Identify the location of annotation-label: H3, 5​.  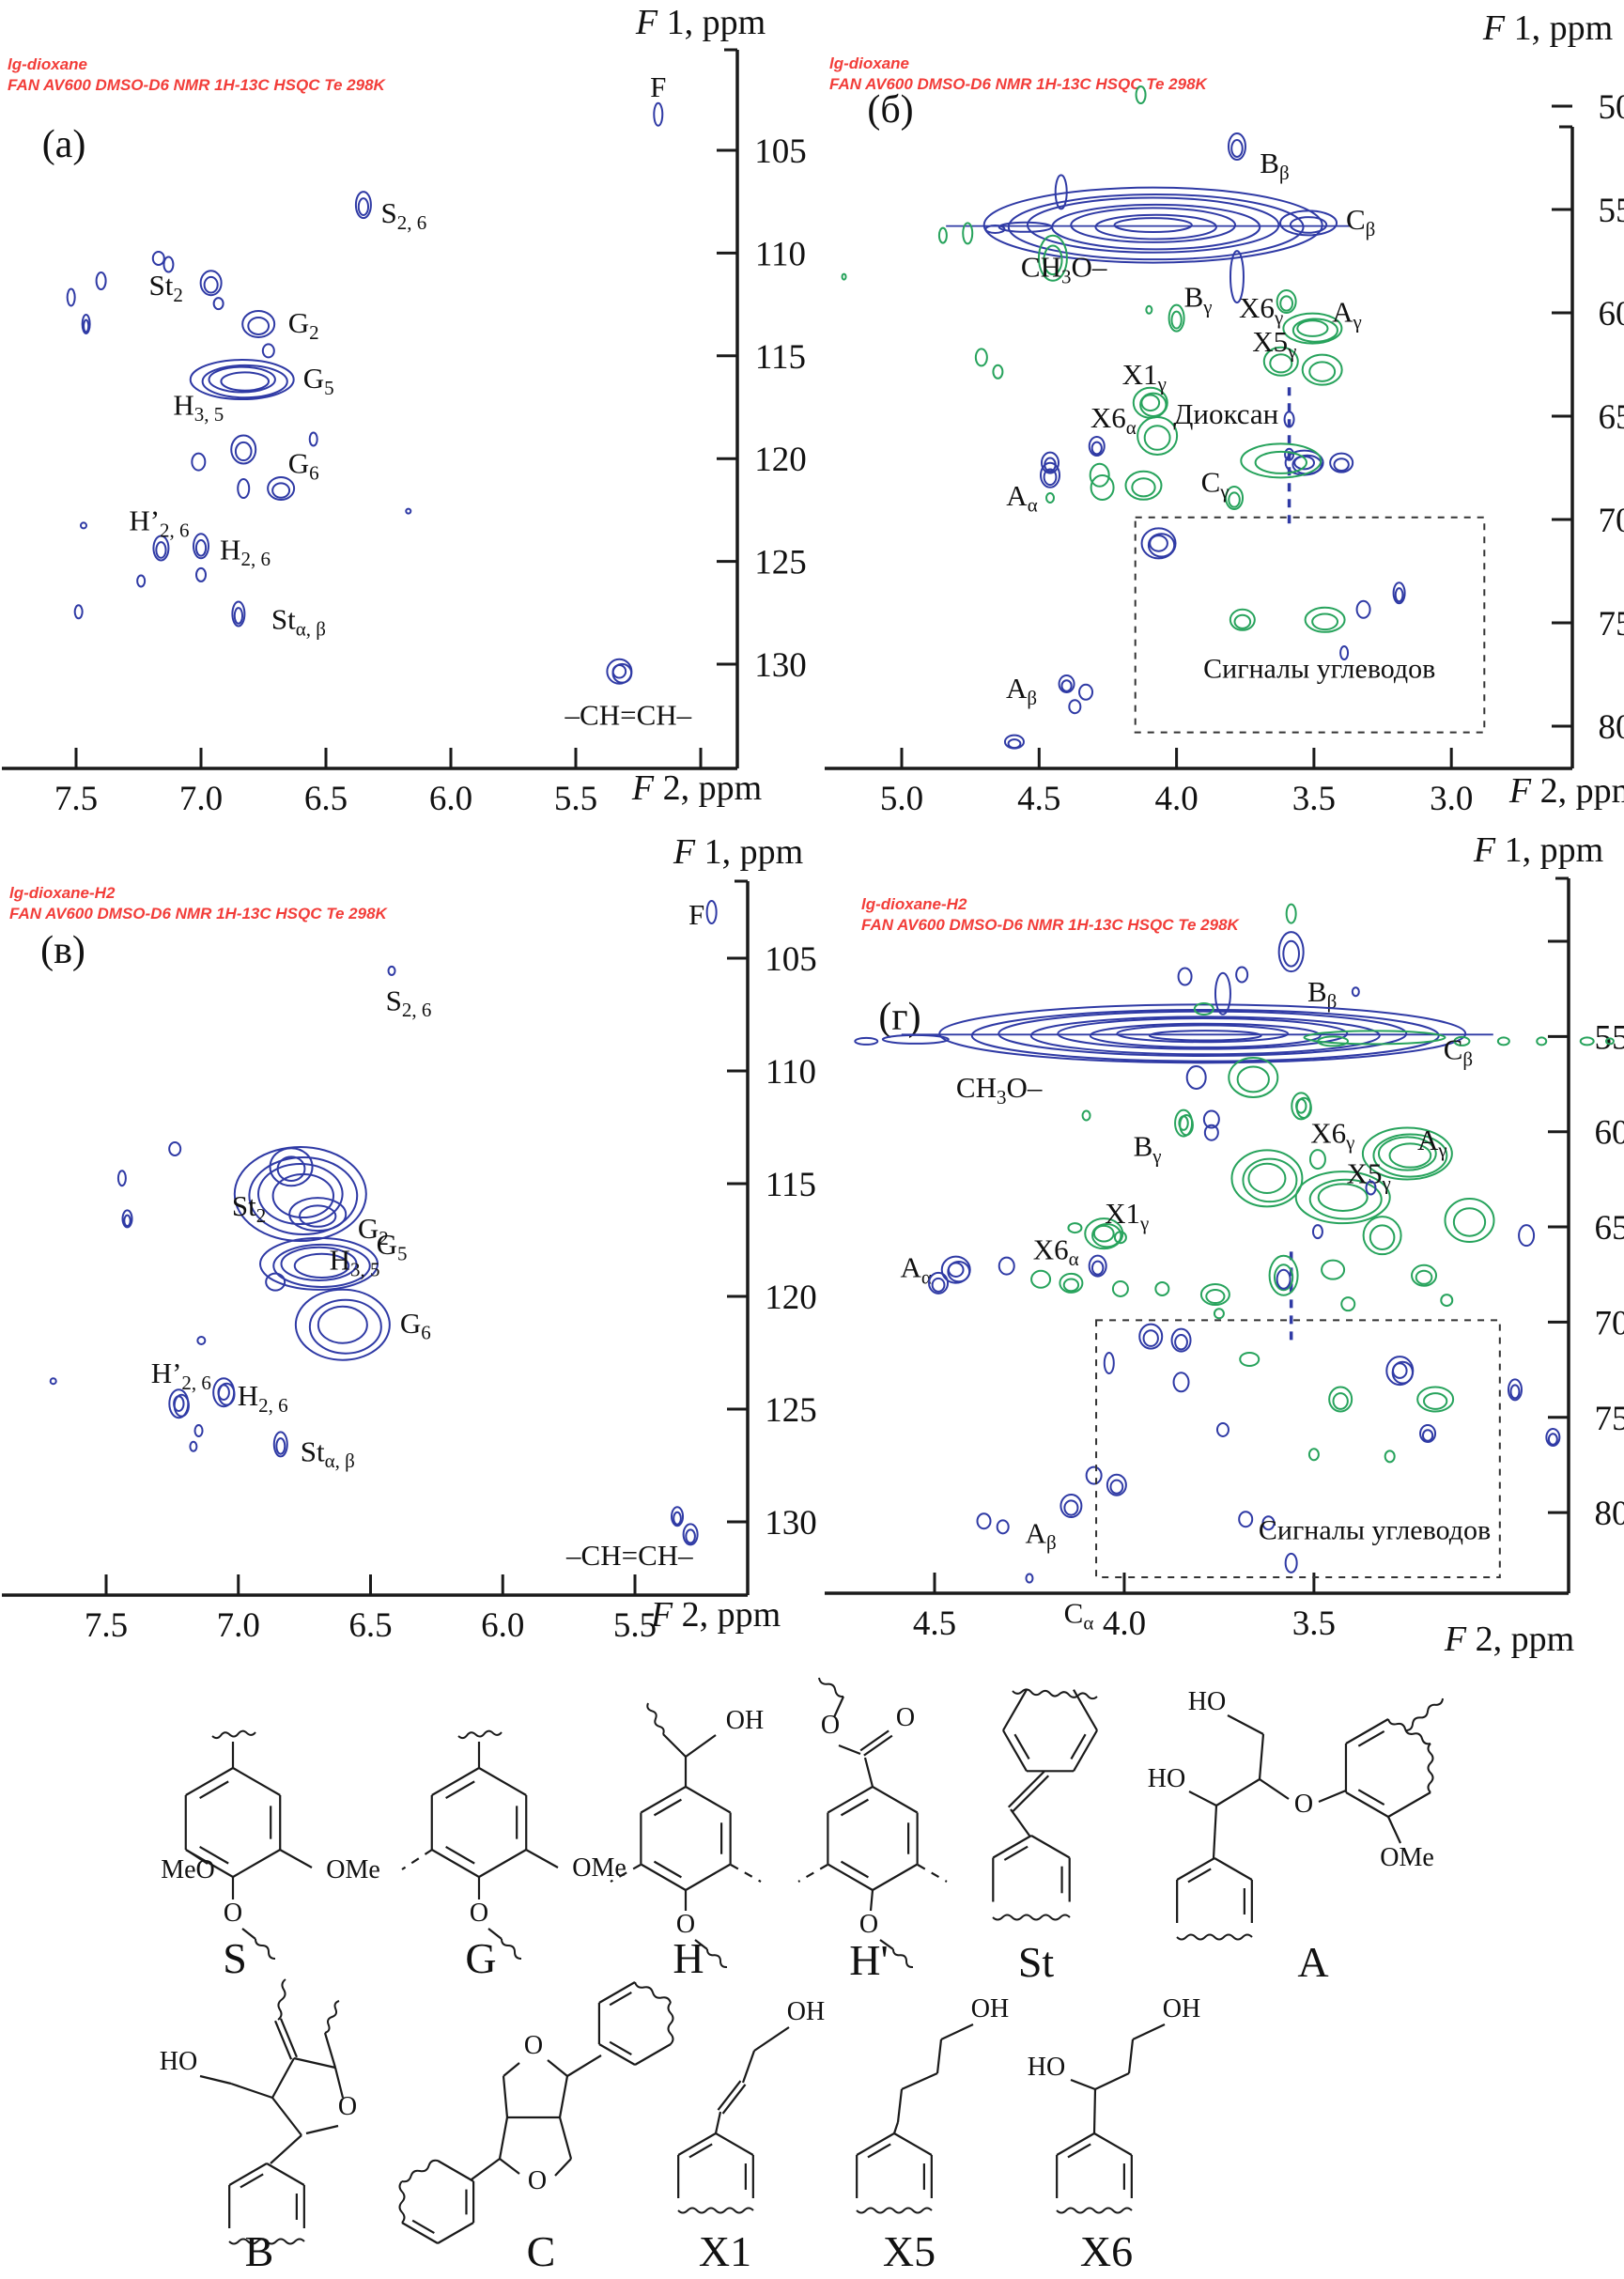
(355, 1262).